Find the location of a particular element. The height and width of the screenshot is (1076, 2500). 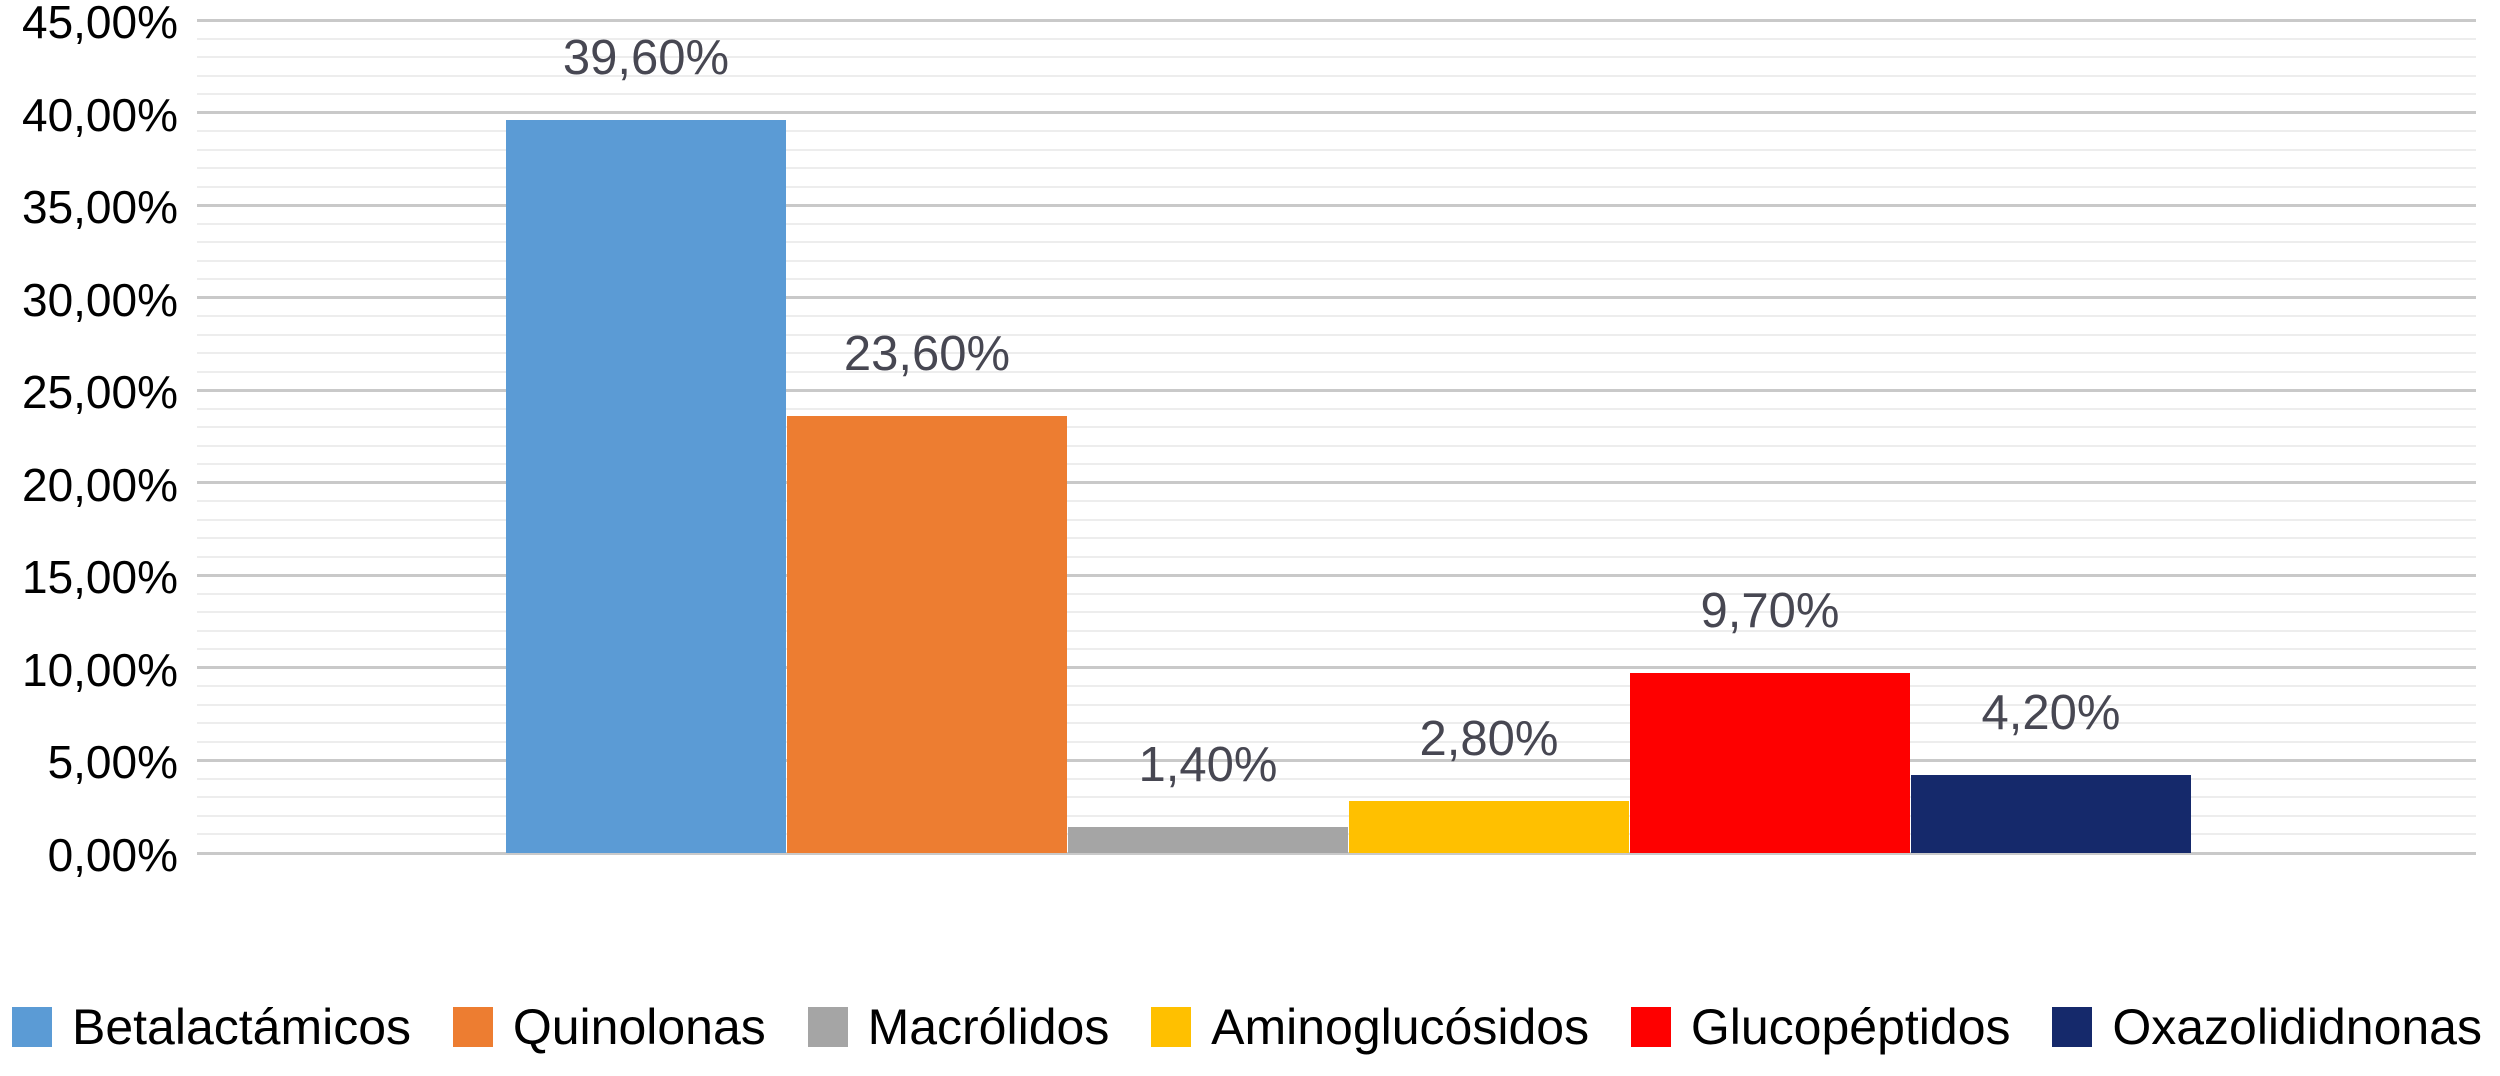

data-label-betalactamicos: 39,60% is located at coordinates (646, 58).